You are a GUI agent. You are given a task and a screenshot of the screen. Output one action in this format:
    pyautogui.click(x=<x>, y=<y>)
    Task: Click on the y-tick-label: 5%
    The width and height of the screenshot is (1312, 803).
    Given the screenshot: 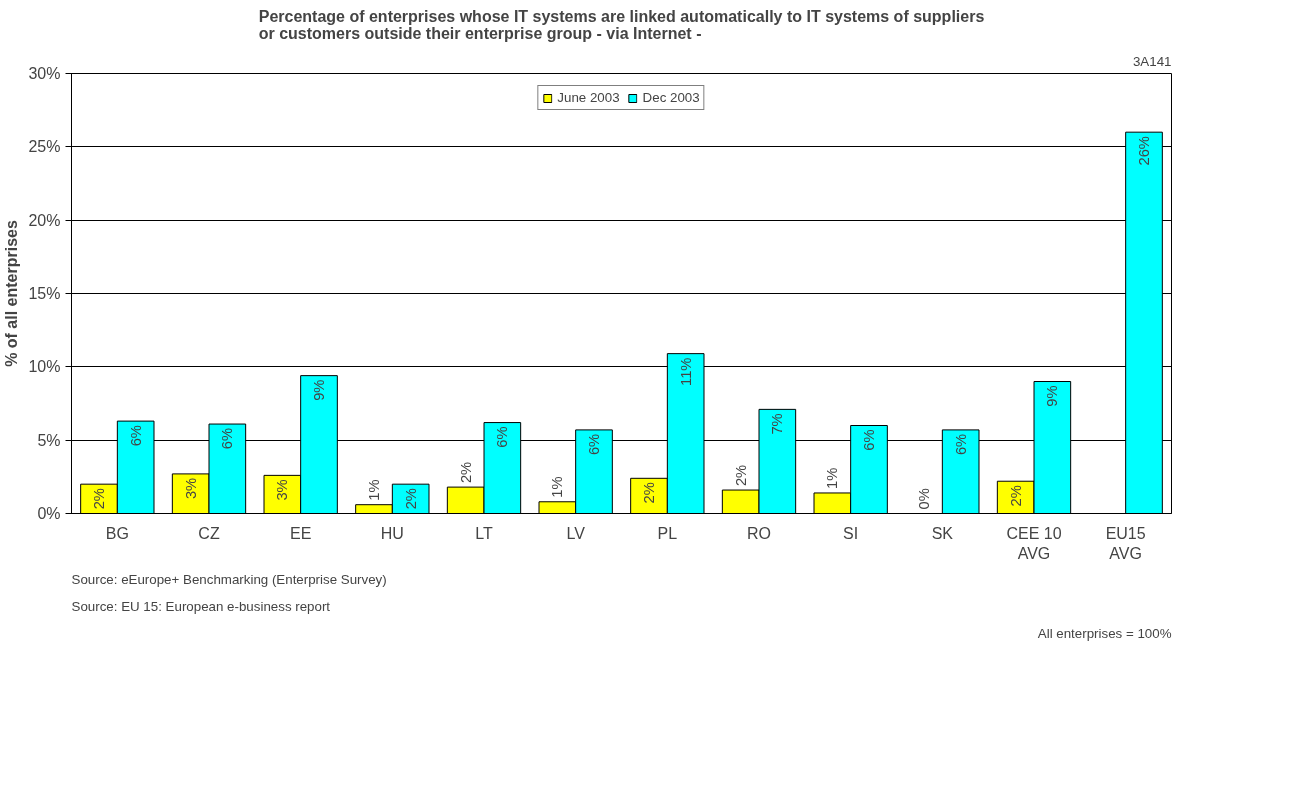 What is the action you would take?
    pyautogui.click(x=49, y=440)
    